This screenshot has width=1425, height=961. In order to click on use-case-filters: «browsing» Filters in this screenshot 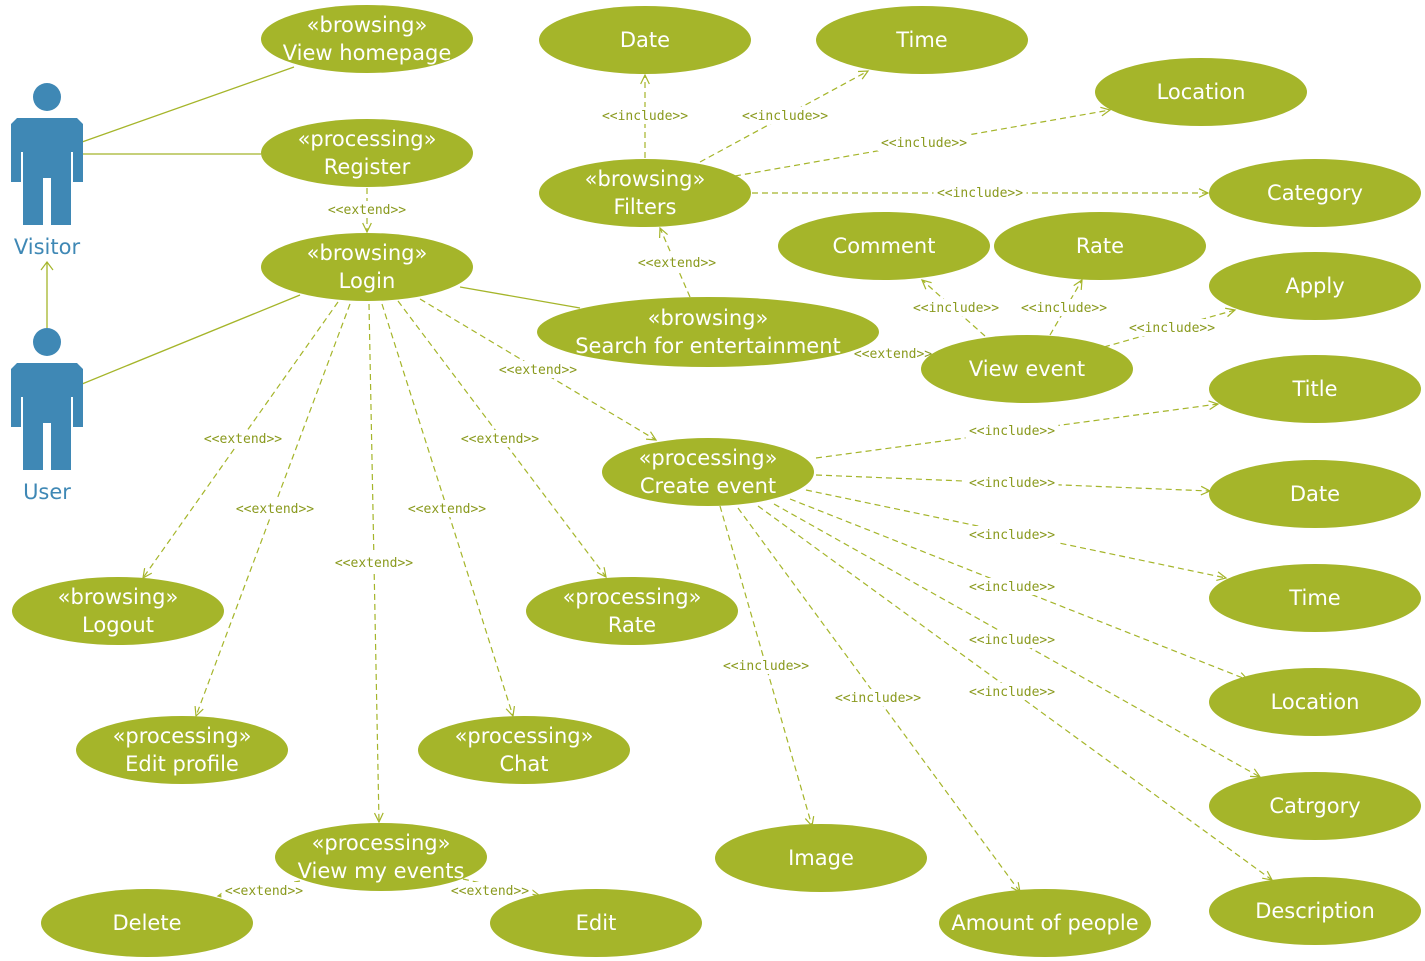, I will do `click(645, 193)`.